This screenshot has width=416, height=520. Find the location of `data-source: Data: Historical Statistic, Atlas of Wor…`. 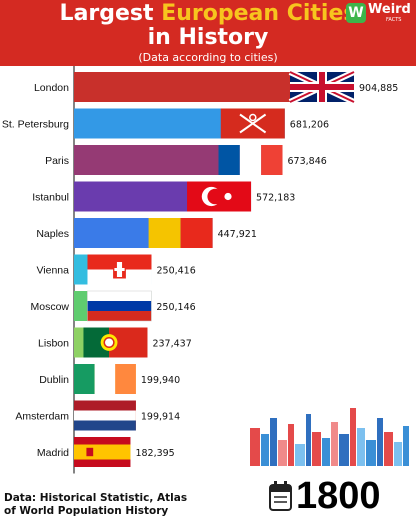

data-source: Data: Historical Statistic, Atlas of Wor… is located at coordinates (95, 505).